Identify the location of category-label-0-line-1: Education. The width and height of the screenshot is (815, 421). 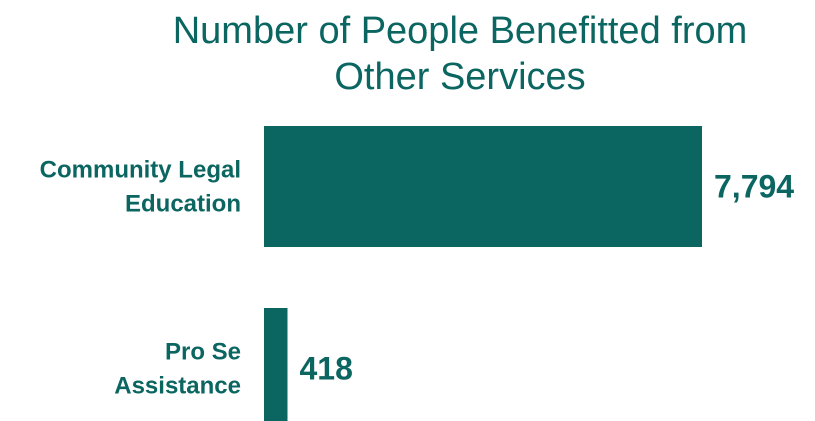
(183, 204).